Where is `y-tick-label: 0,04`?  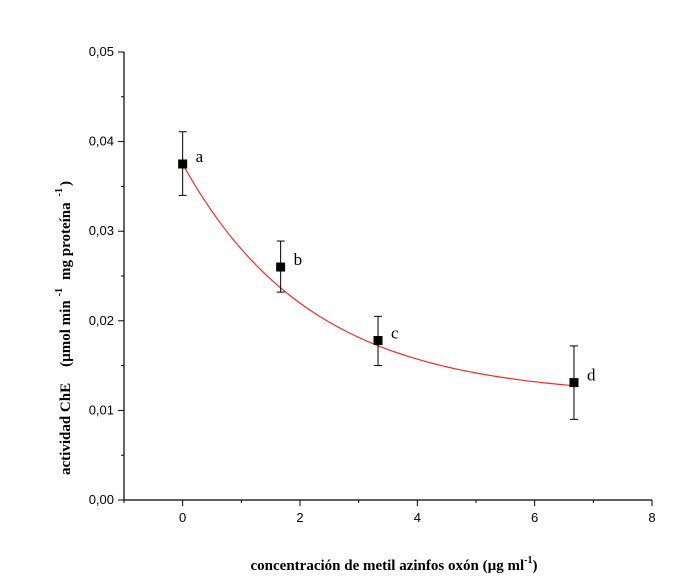 y-tick-label: 0,04 is located at coordinates (101, 141).